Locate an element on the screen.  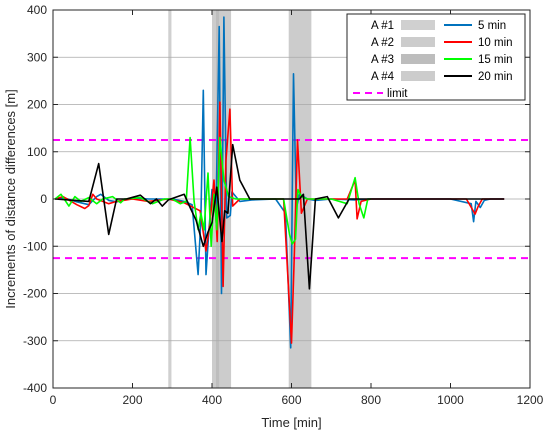
x-tick-label-1000: 1000 is located at coordinates (450, 400).